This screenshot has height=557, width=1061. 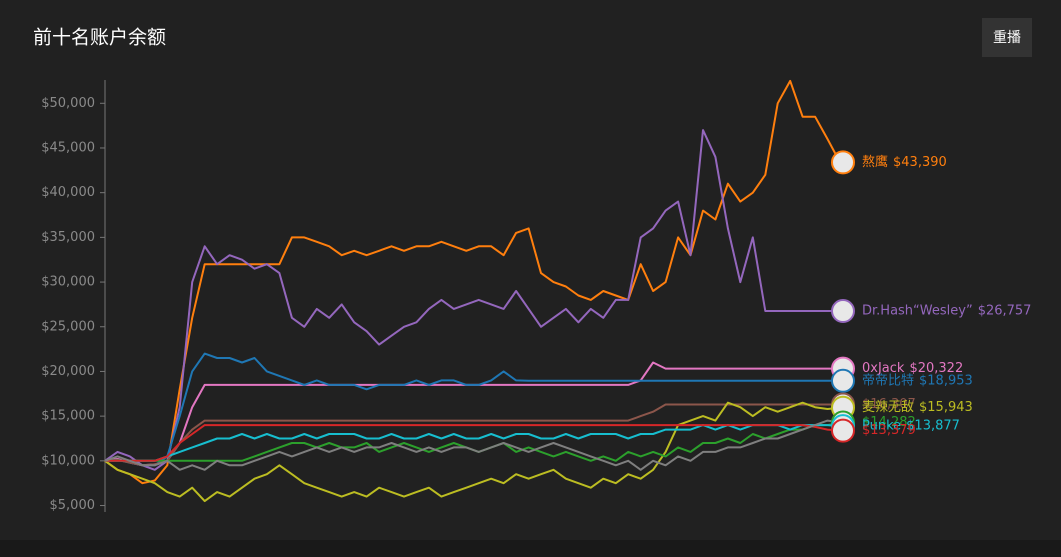 What do you see at coordinates (883, 368) in the screenshot?
I see `legend-name: 0xJack` at bounding box center [883, 368].